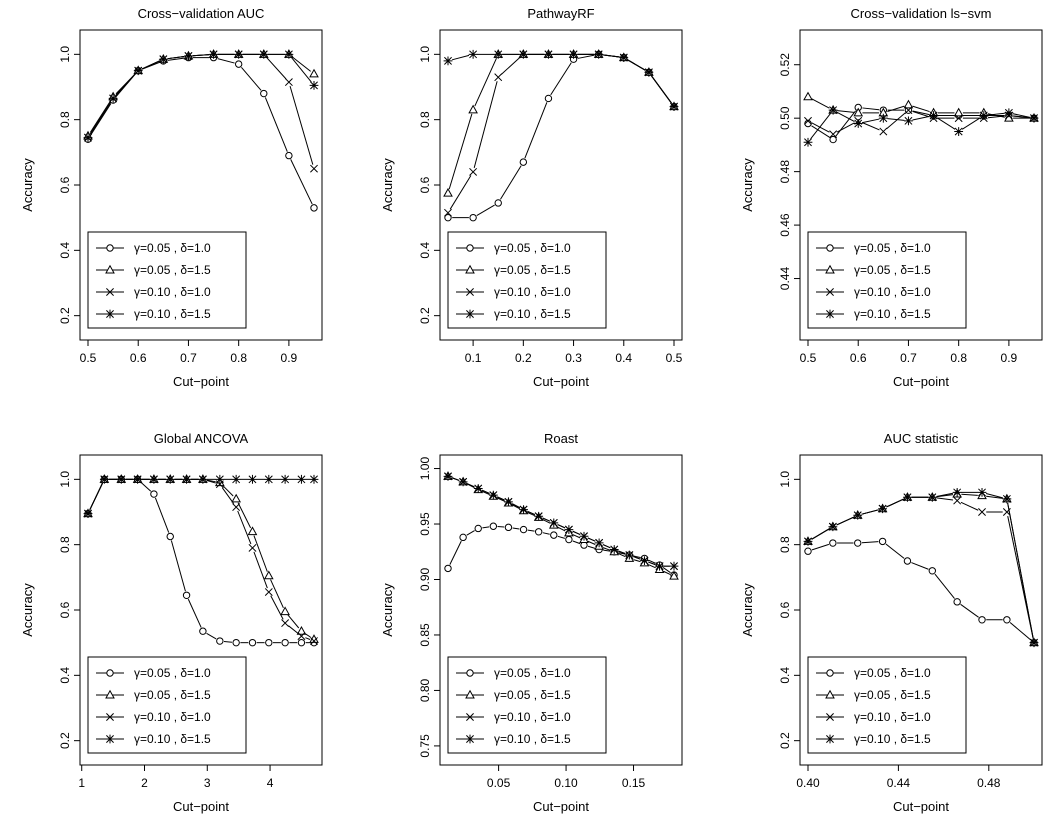  Describe the element at coordinates (989, 783) in the screenshot. I see `x-tick-label: 0.48` at that location.